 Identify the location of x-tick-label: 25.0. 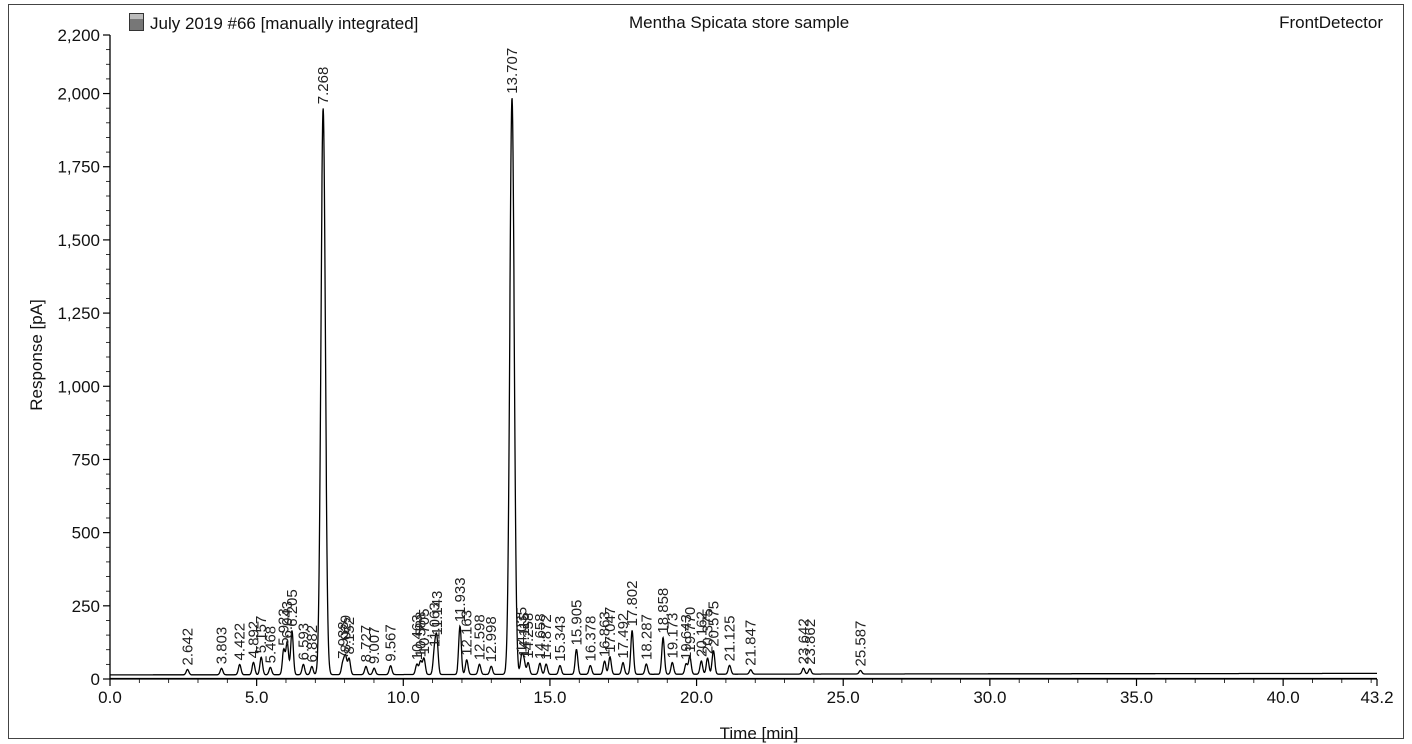
(843, 697).